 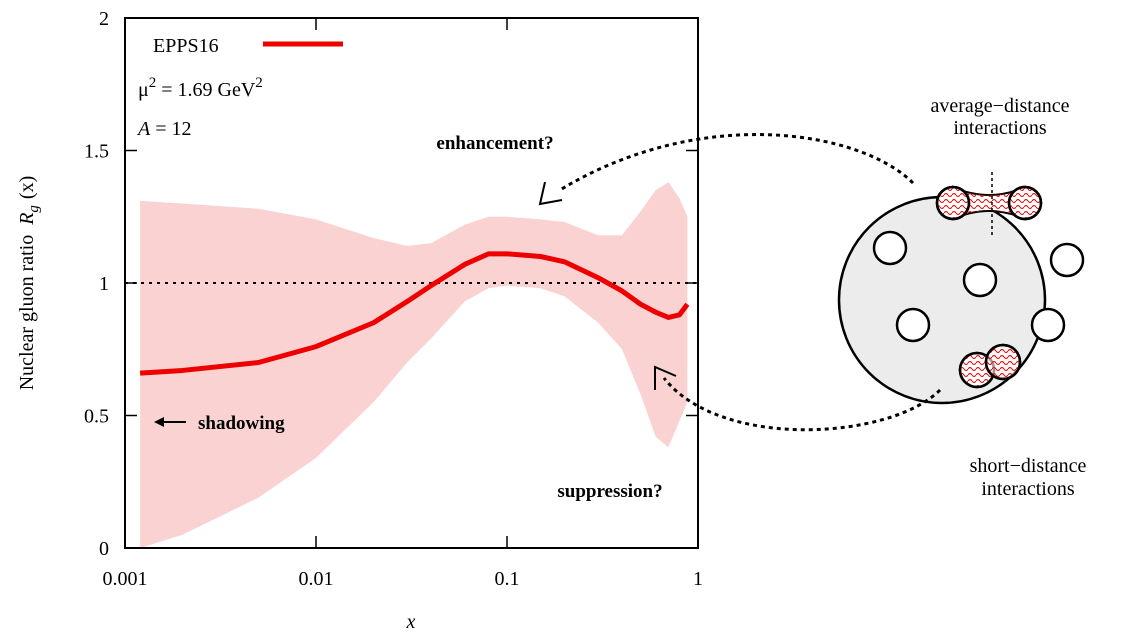 I want to click on x-tick-label: 1, so click(x=698, y=579).